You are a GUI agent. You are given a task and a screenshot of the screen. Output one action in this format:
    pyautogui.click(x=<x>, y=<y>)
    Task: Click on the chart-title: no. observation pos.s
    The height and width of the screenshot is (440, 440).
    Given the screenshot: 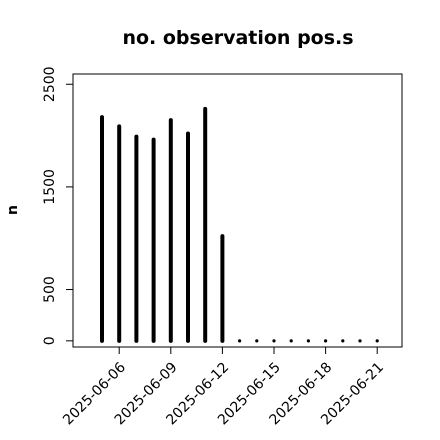 What is the action you would take?
    pyautogui.click(x=237, y=38)
    